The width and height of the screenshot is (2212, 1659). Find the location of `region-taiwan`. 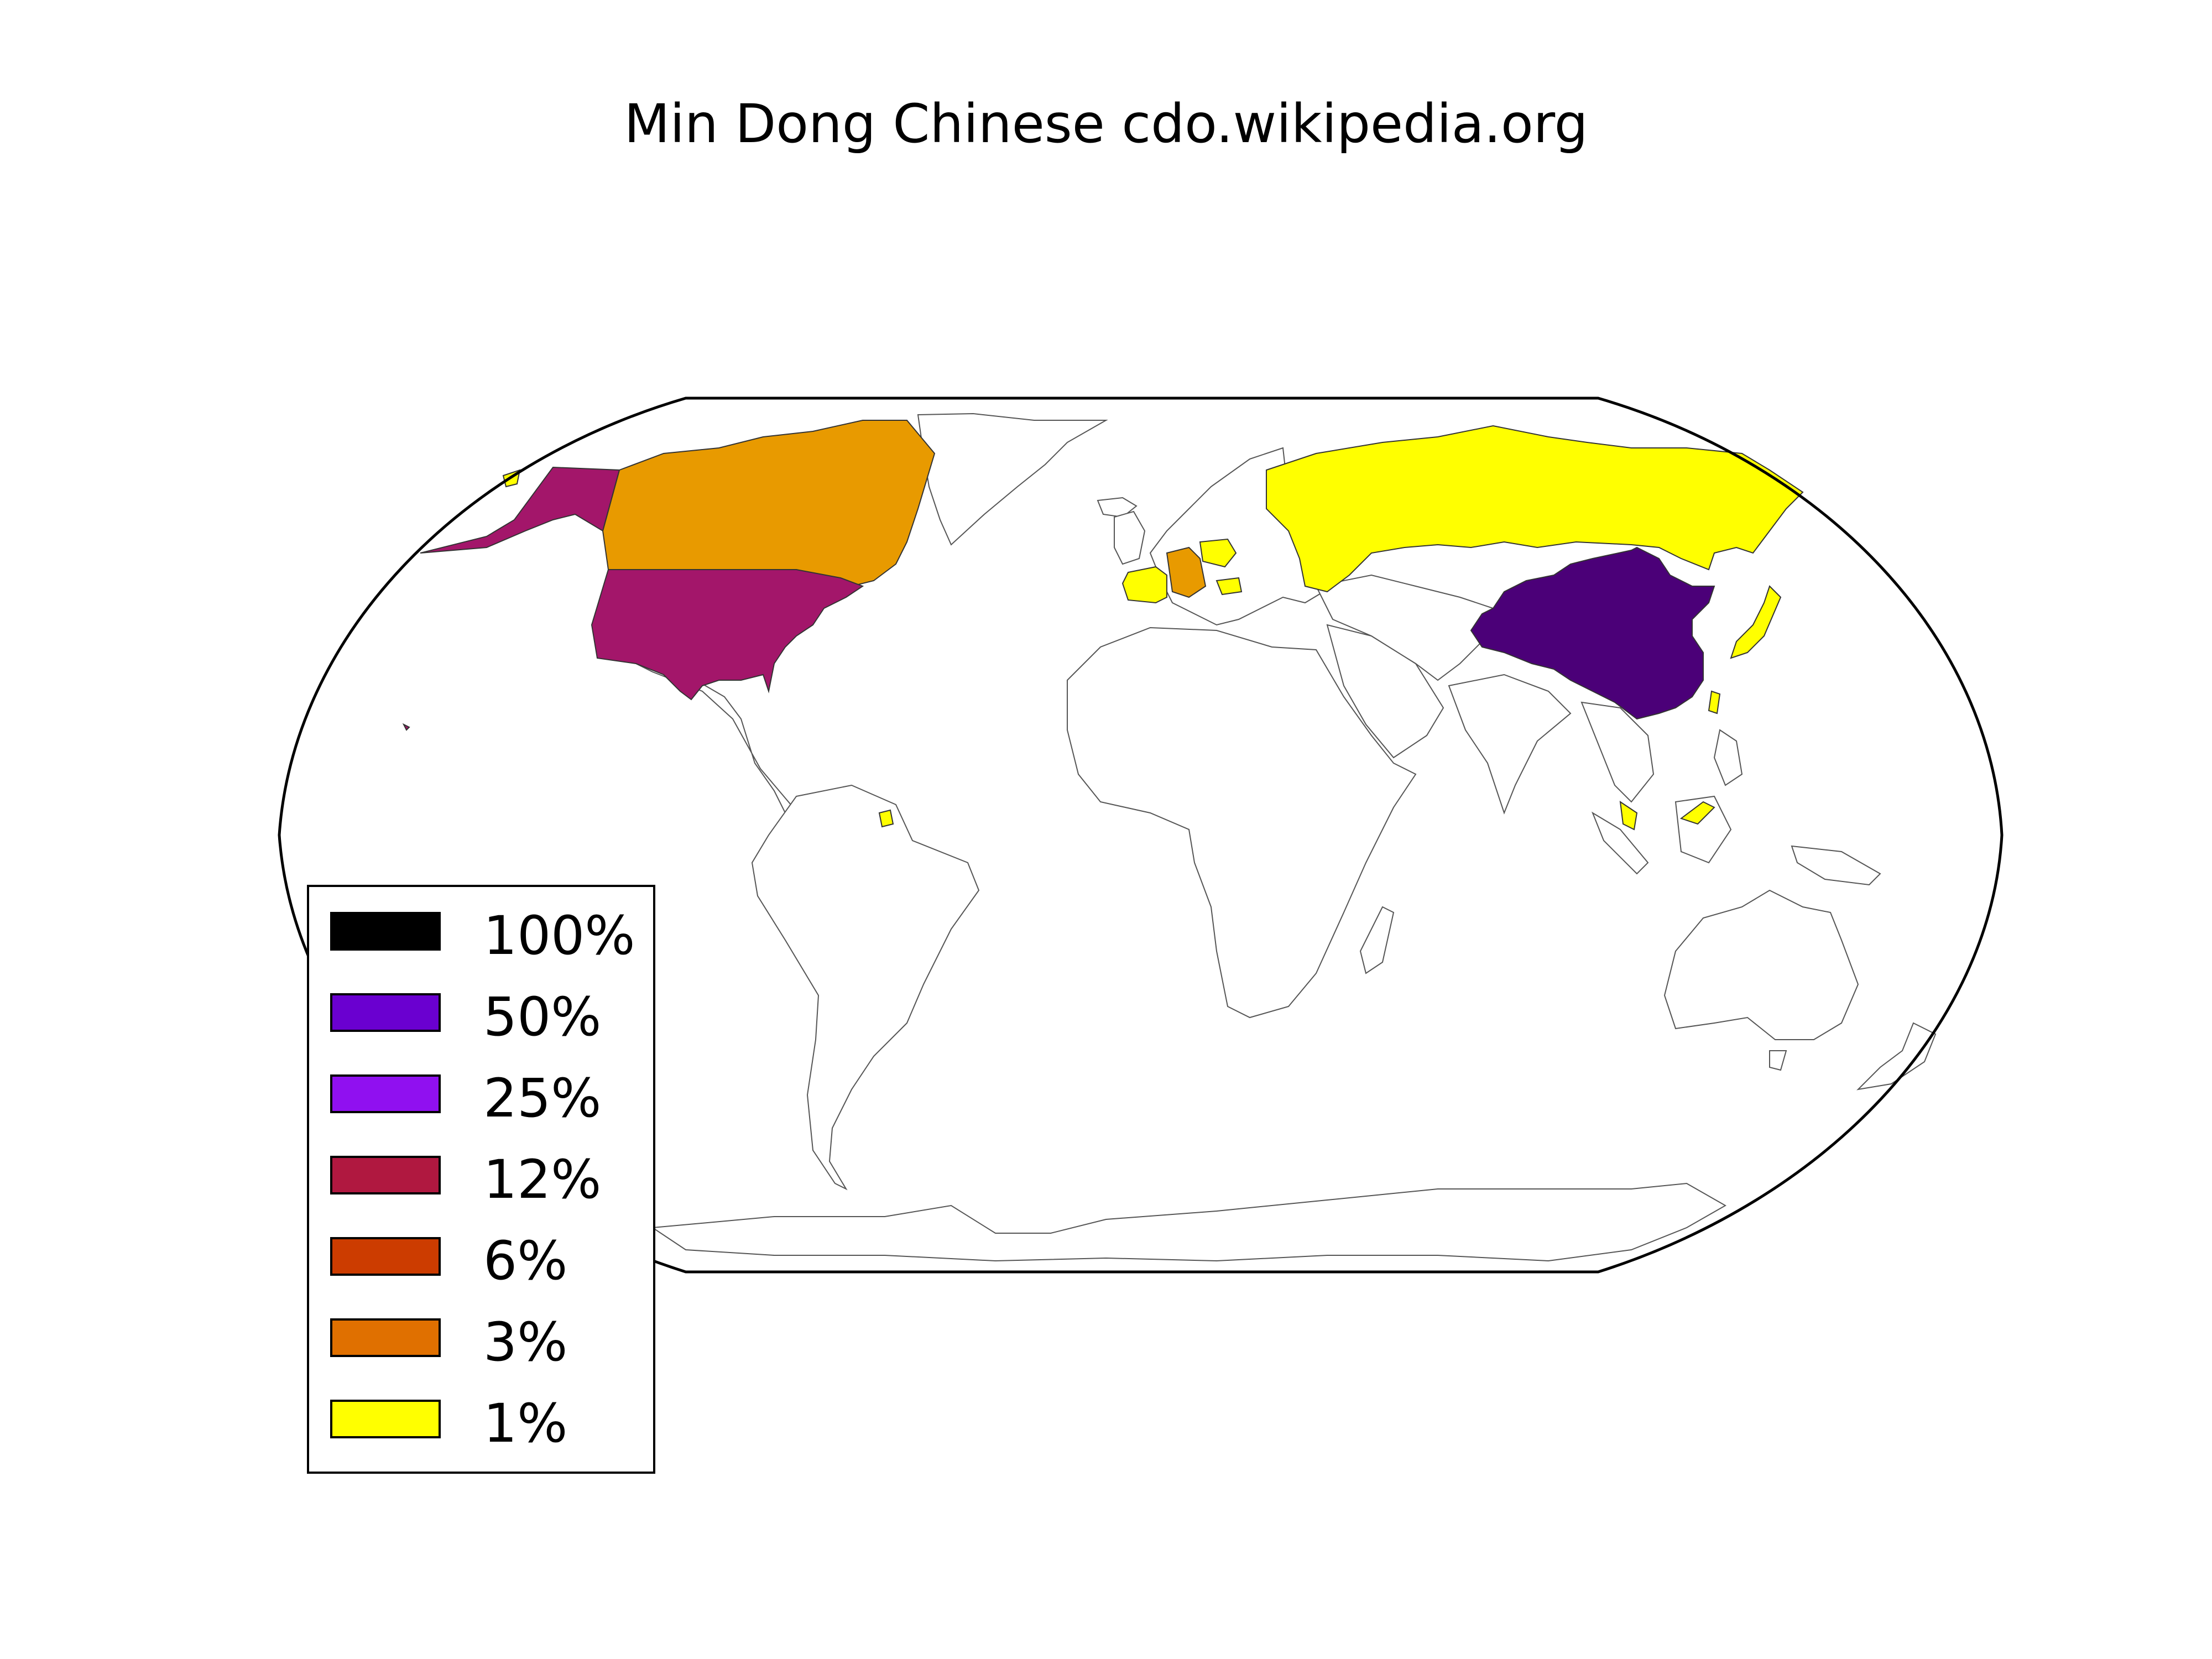

region-taiwan is located at coordinates (1715, 702).